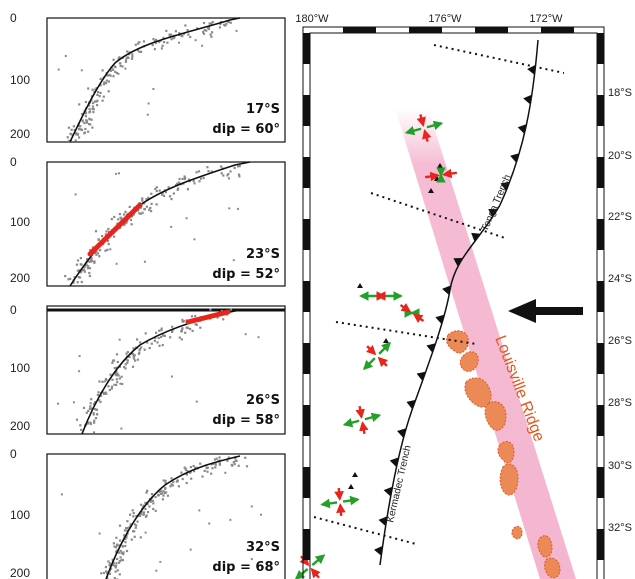  What do you see at coordinates (148, 369) in the screenshot?
I see `profile-panel-26: 0 100 200 26°S dip = 58°` at bounding box center [148, 369].